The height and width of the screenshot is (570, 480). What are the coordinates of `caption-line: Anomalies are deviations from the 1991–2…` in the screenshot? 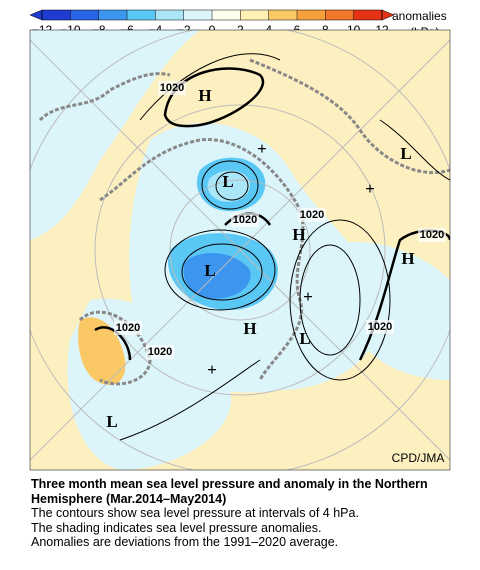 It's located at (185, 542).